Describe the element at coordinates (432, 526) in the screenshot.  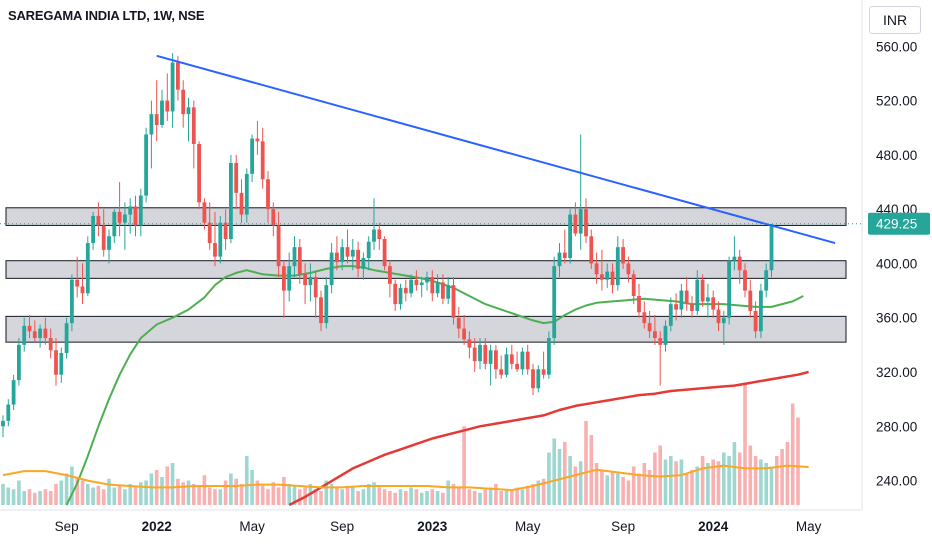
I see `time-tick-label: 2023` at that location.